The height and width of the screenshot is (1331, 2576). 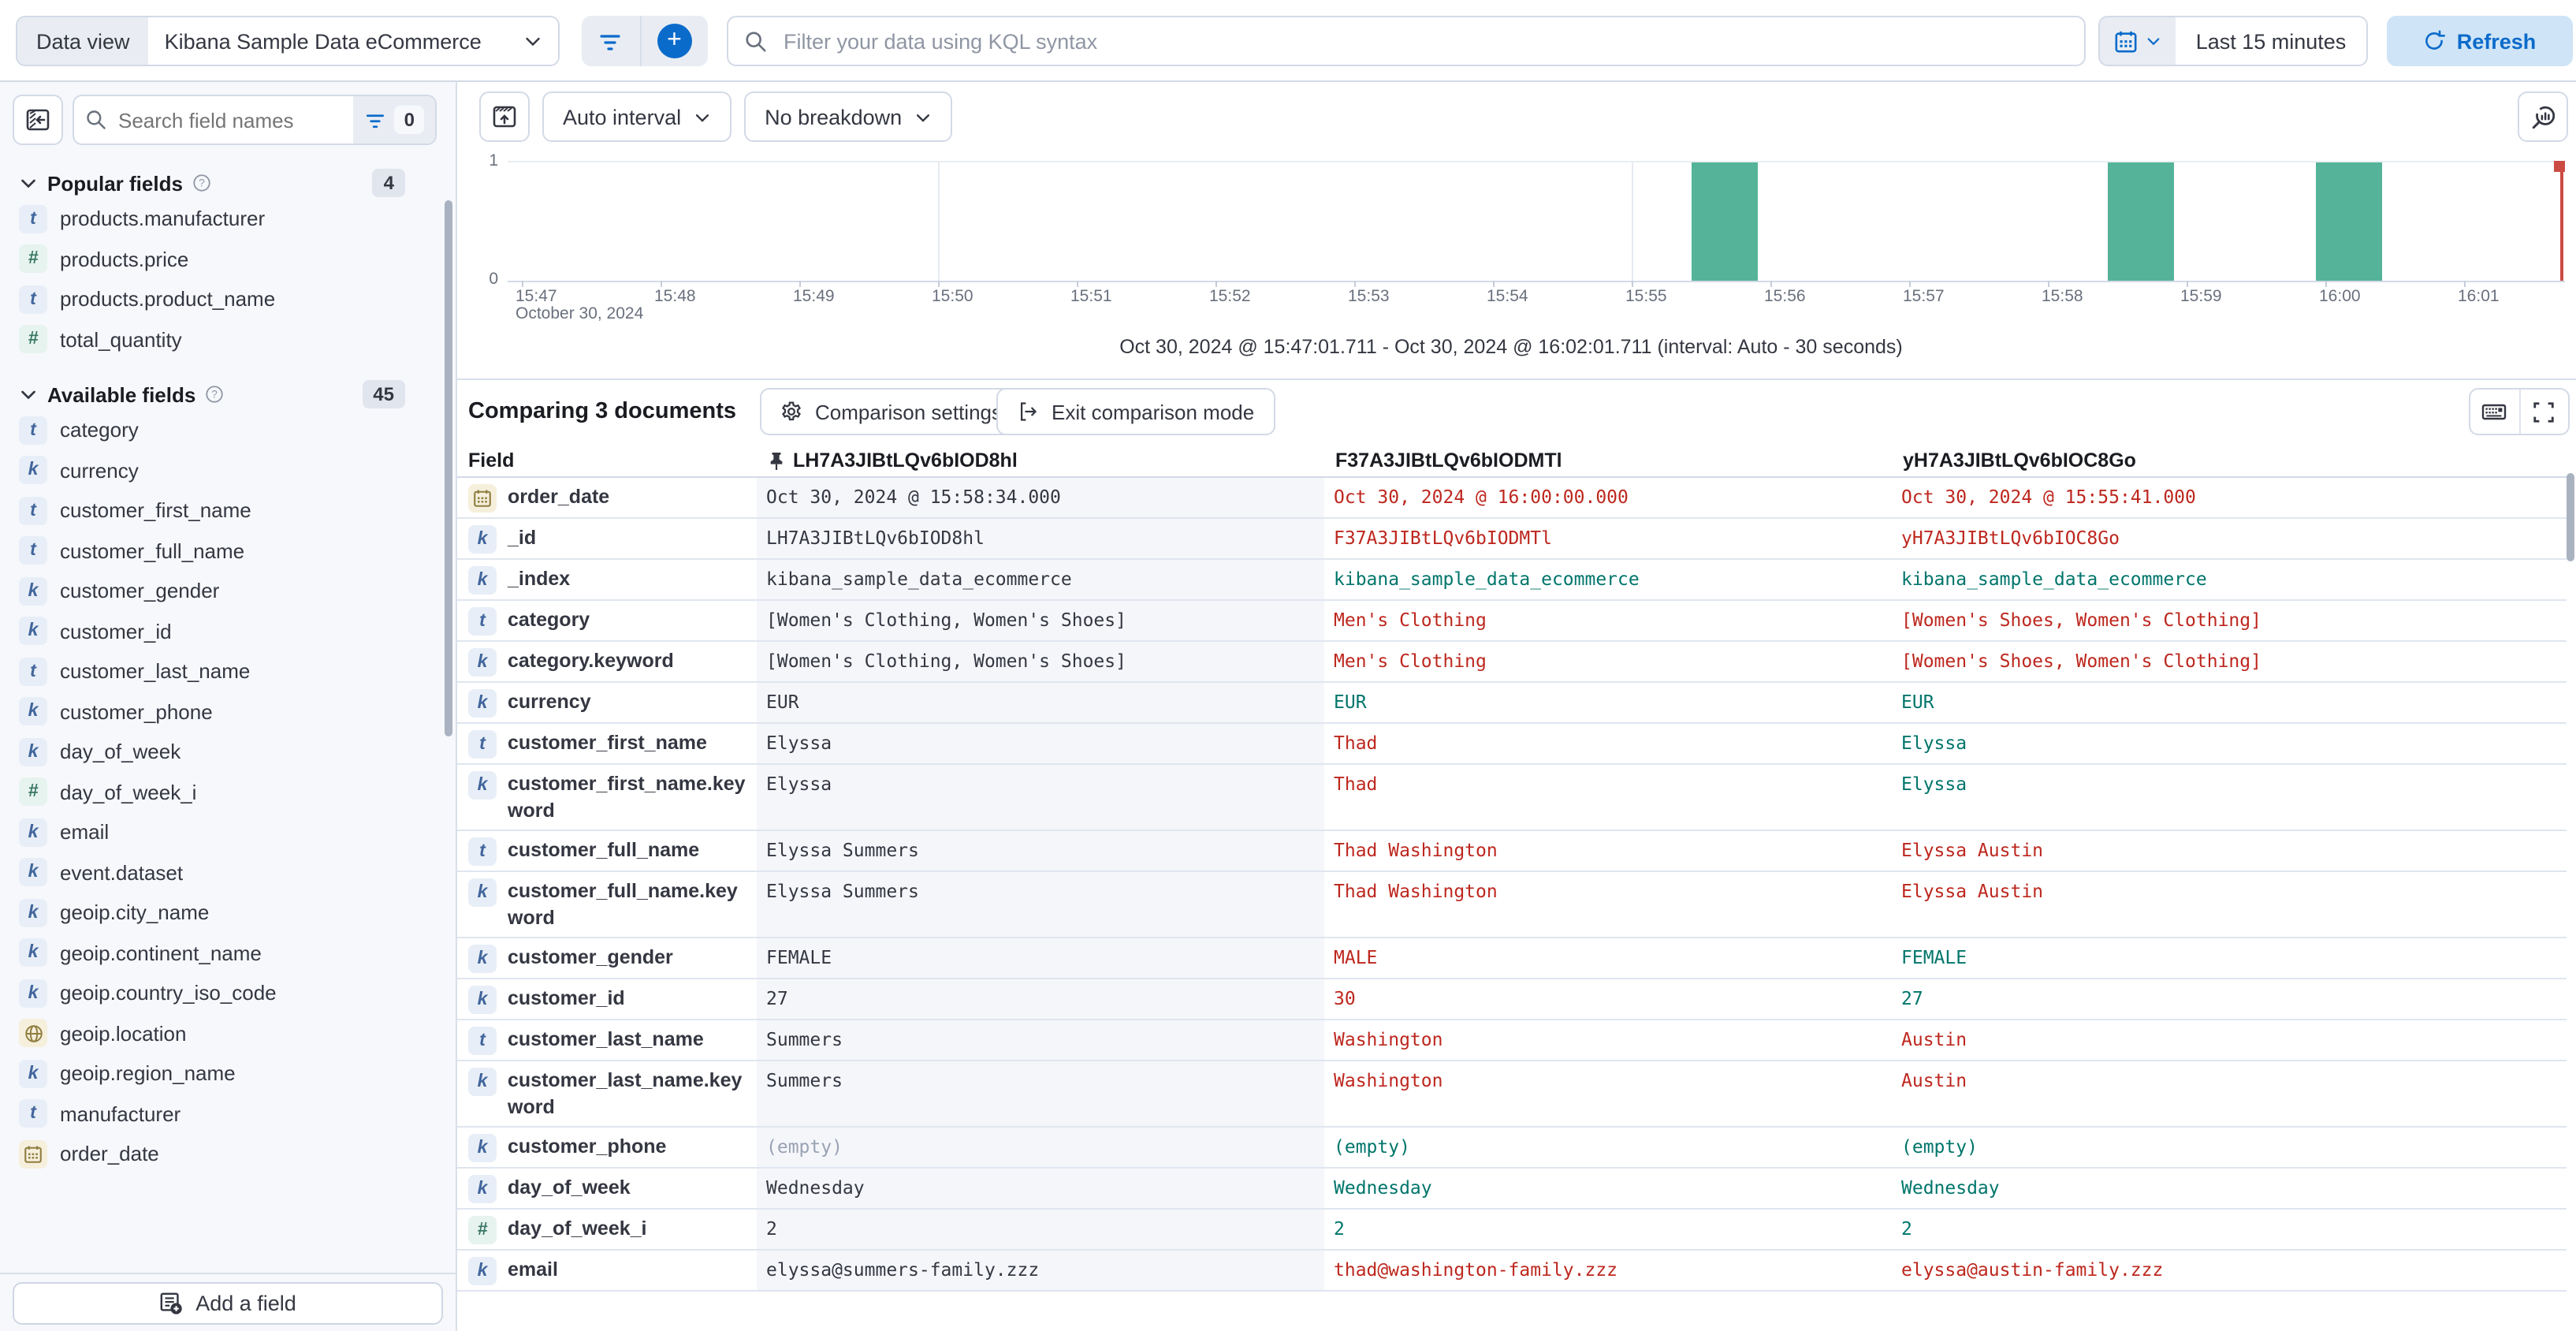 I want to click on field-cell: k _id, so click(x=607, y=538).